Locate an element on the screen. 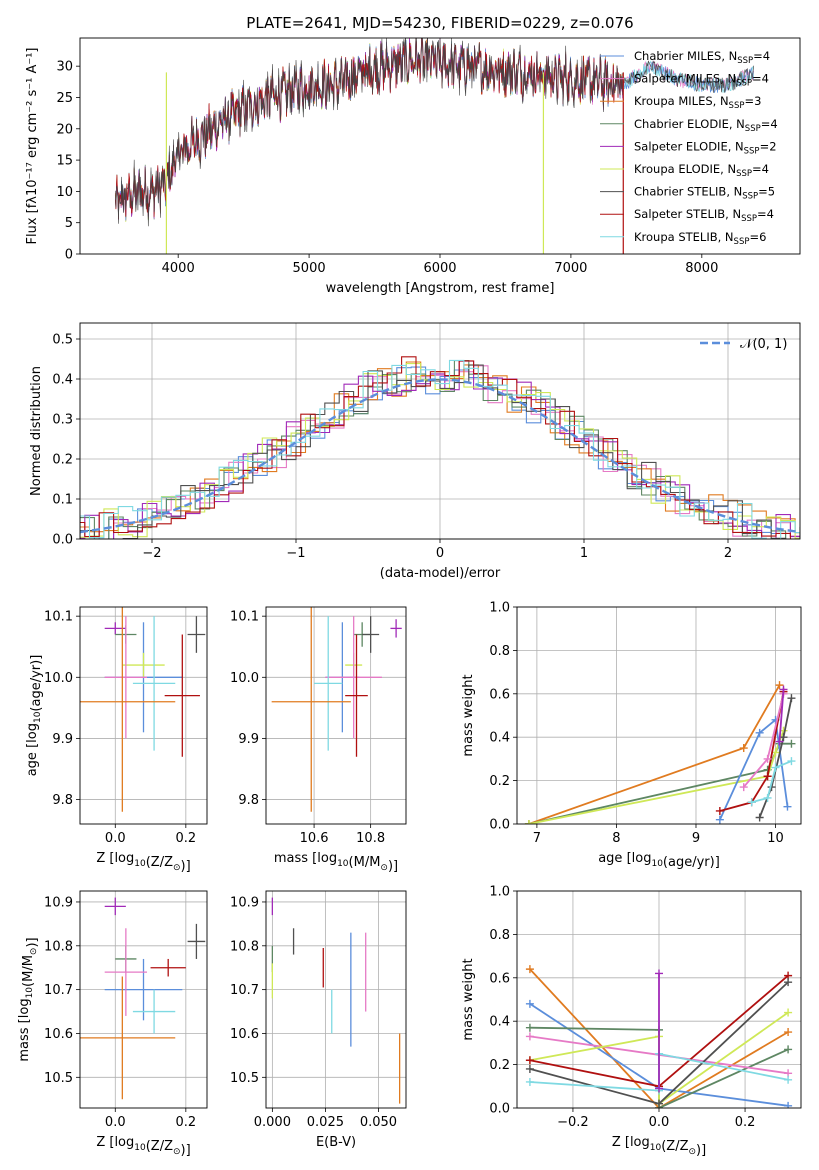 This screenshot has width=819, height=1170. label-part: log is located at coordinates (24, 1008).